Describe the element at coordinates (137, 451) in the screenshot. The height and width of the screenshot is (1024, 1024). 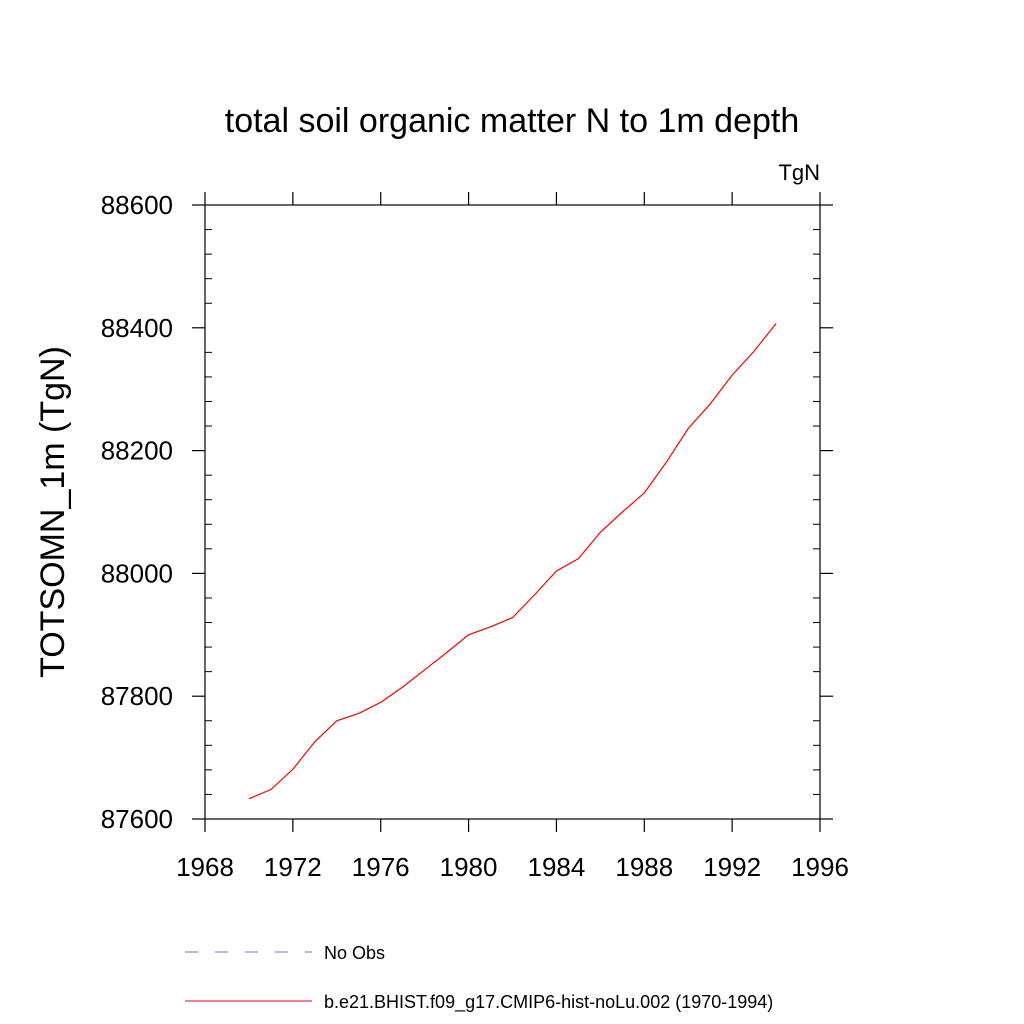
I see `y-tick-label: 88200` at that location.